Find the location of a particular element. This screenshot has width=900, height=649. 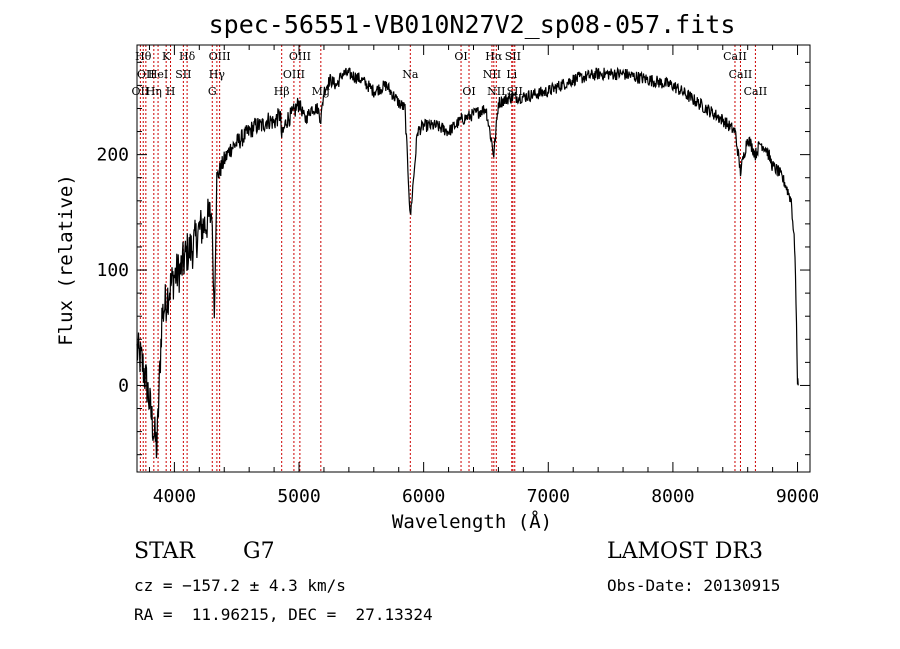

x-tick-label-9000: 9000 is located at coordinates (797, 496).